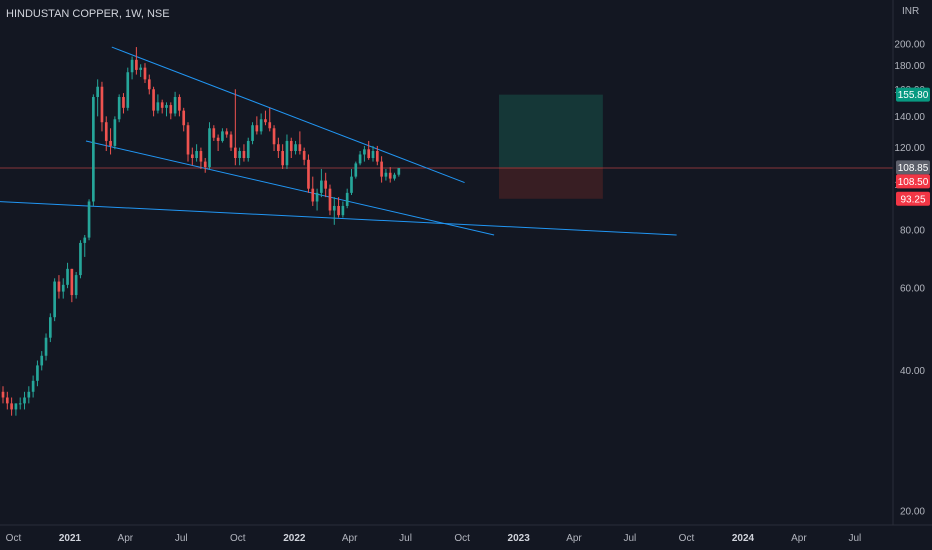  I want to click on position-zones, so click(550, 146).